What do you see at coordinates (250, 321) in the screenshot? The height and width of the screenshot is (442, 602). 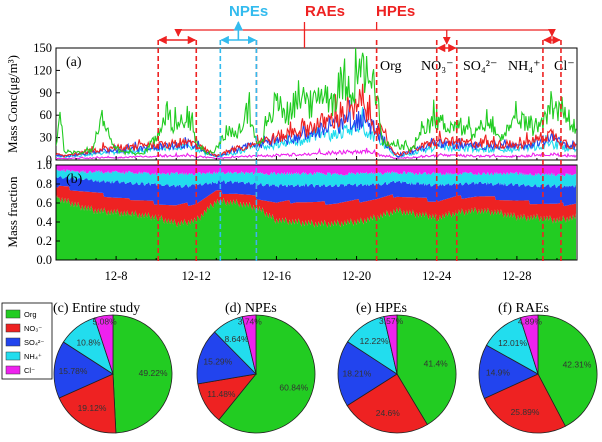 I see `pie-slice-label: 3.74%` at bounding box center [250, 321].